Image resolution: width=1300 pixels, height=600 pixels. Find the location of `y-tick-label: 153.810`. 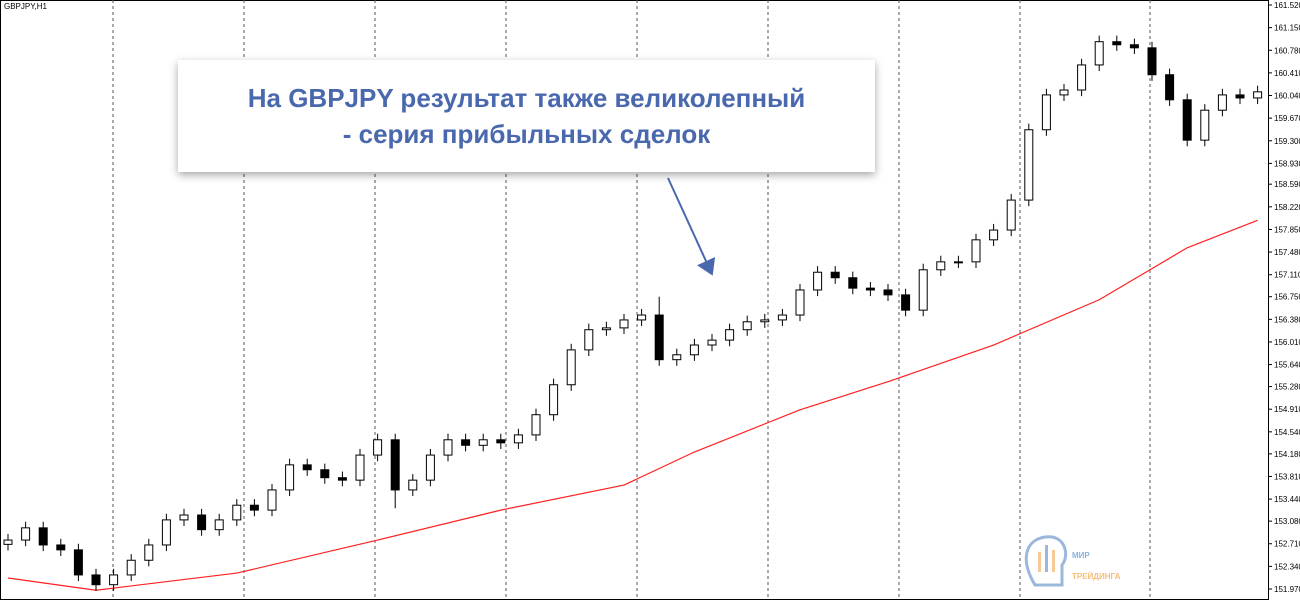

y-tick-label: 153.810 is located at coordinates (1287, 476).